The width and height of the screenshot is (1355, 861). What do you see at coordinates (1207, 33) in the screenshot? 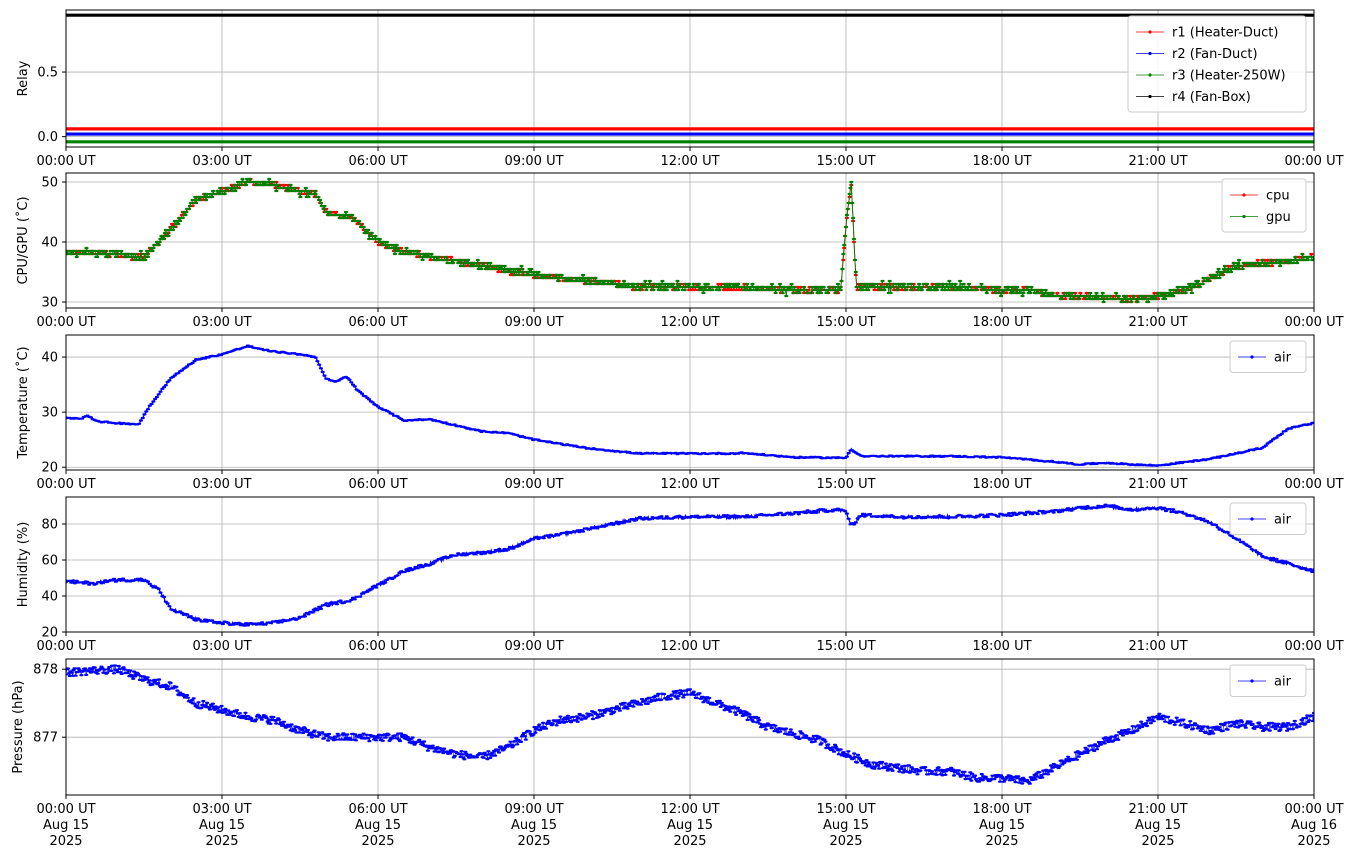
I see `legend-entry: r1 (Heater-Duct)` at bounding box center [1207, 33].